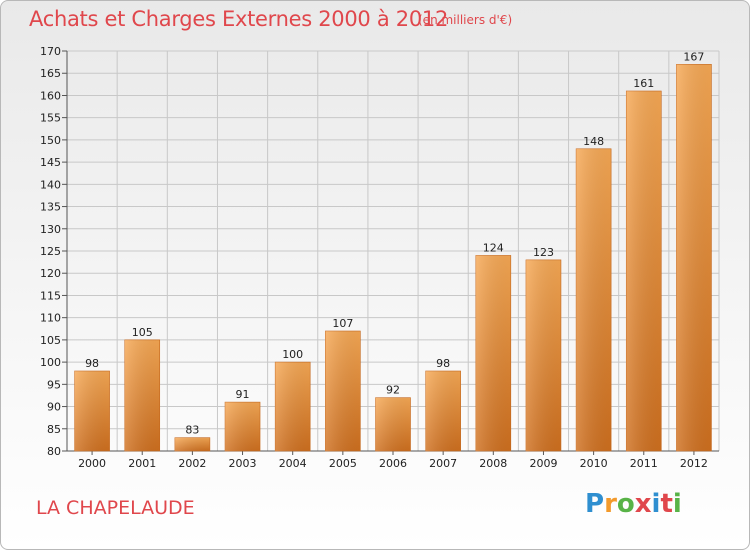 The image size is (750, 550). What do you see at coordinates (142, 463) in the screenshot?
I see `x-tick-label: 2001` at bounding box center [142, 463].